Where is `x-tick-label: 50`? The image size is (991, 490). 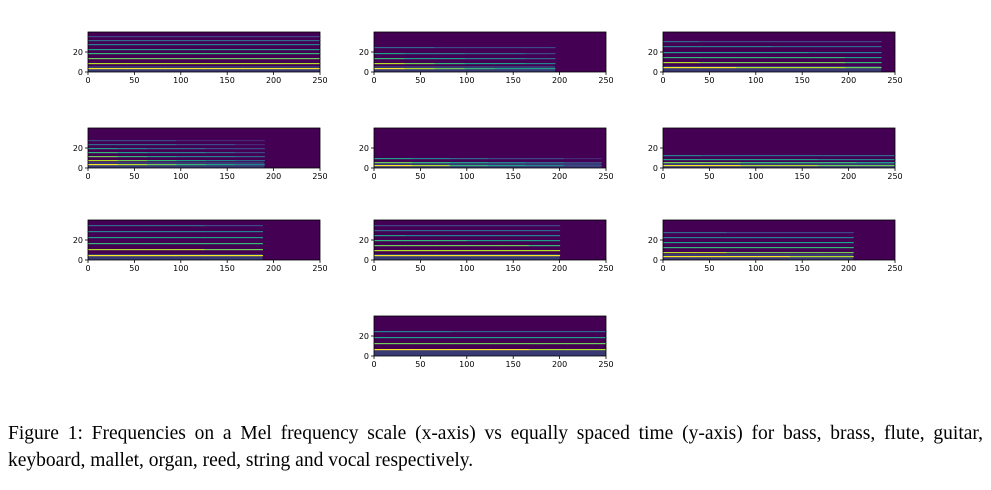
x-tick-label: 50 is located at coordinates (134, 268).